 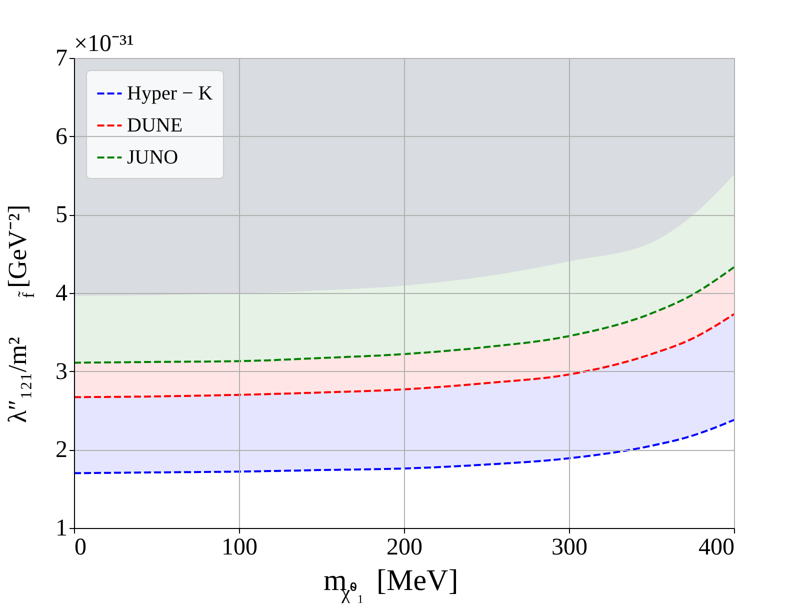 I want to click on text: λ″₁₂₁/m²f̃ [GeV⁻²], so click(x=20, y=313).